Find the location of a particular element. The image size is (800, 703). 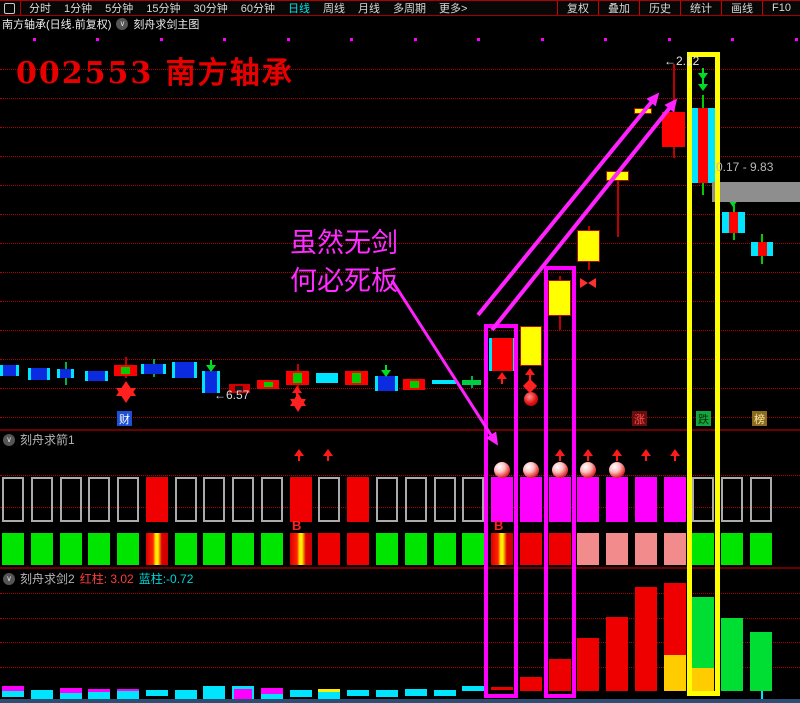

tab-period-daily: 日线 is located at coordinates (299, 9).